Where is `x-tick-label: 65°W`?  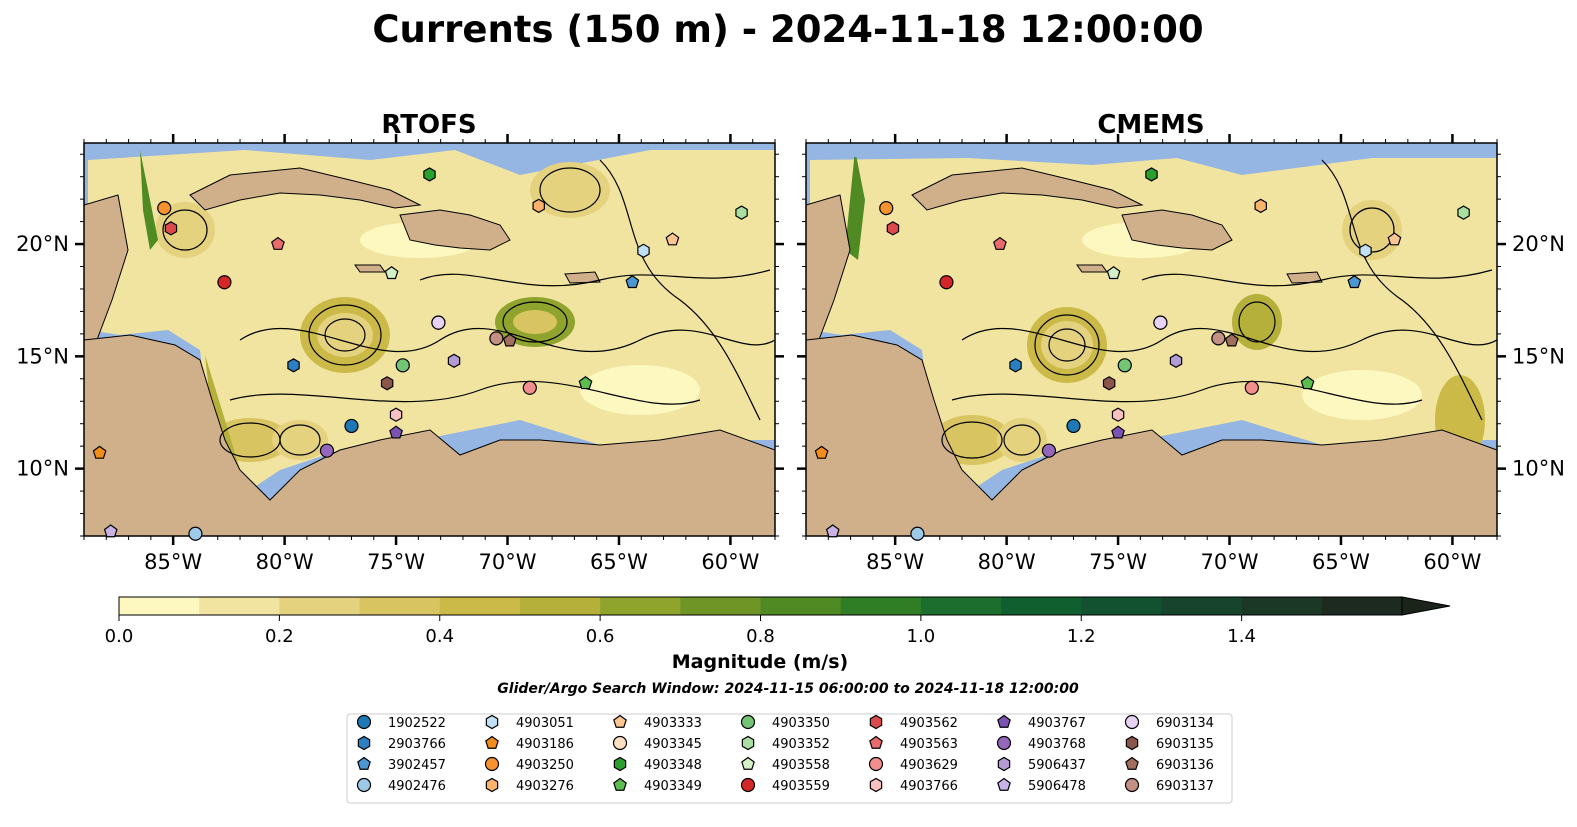 x-tick-label: 65°W is located at coordinates (1341, 562).